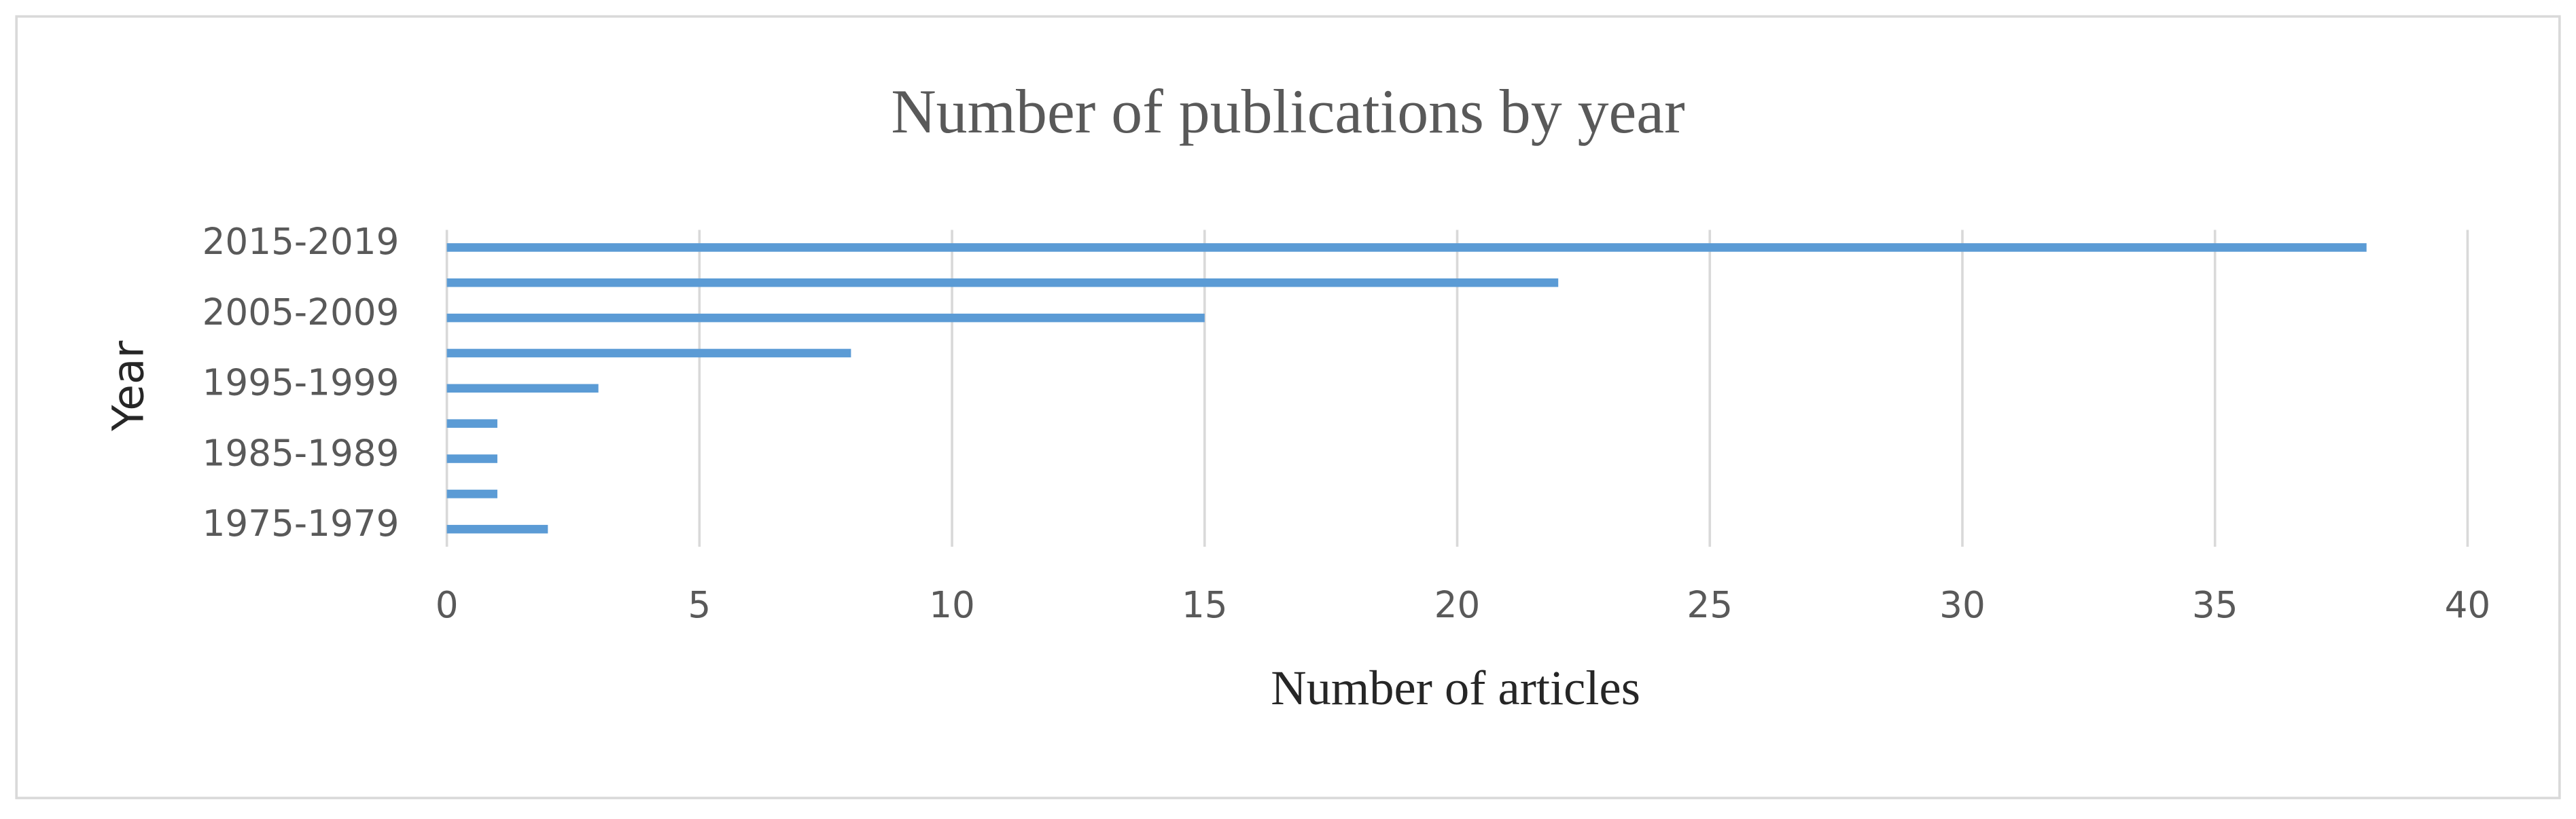  I want to click on x-tick-label: 0, so click(447, 605).